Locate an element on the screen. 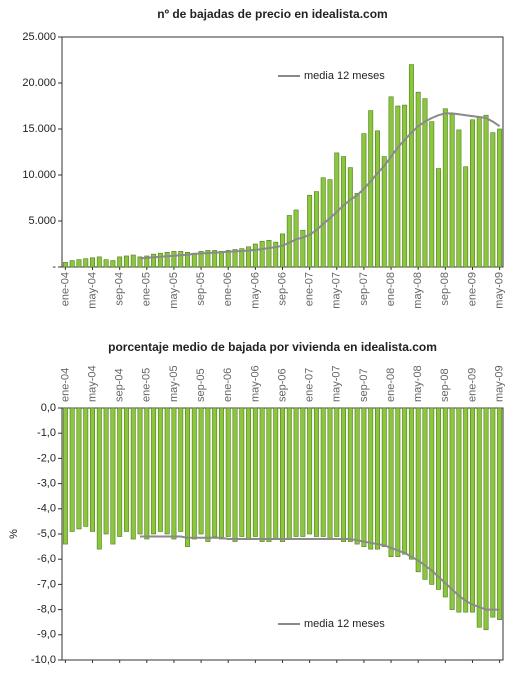  x-tick-label: may-04 is located at coordinates (92, 383).